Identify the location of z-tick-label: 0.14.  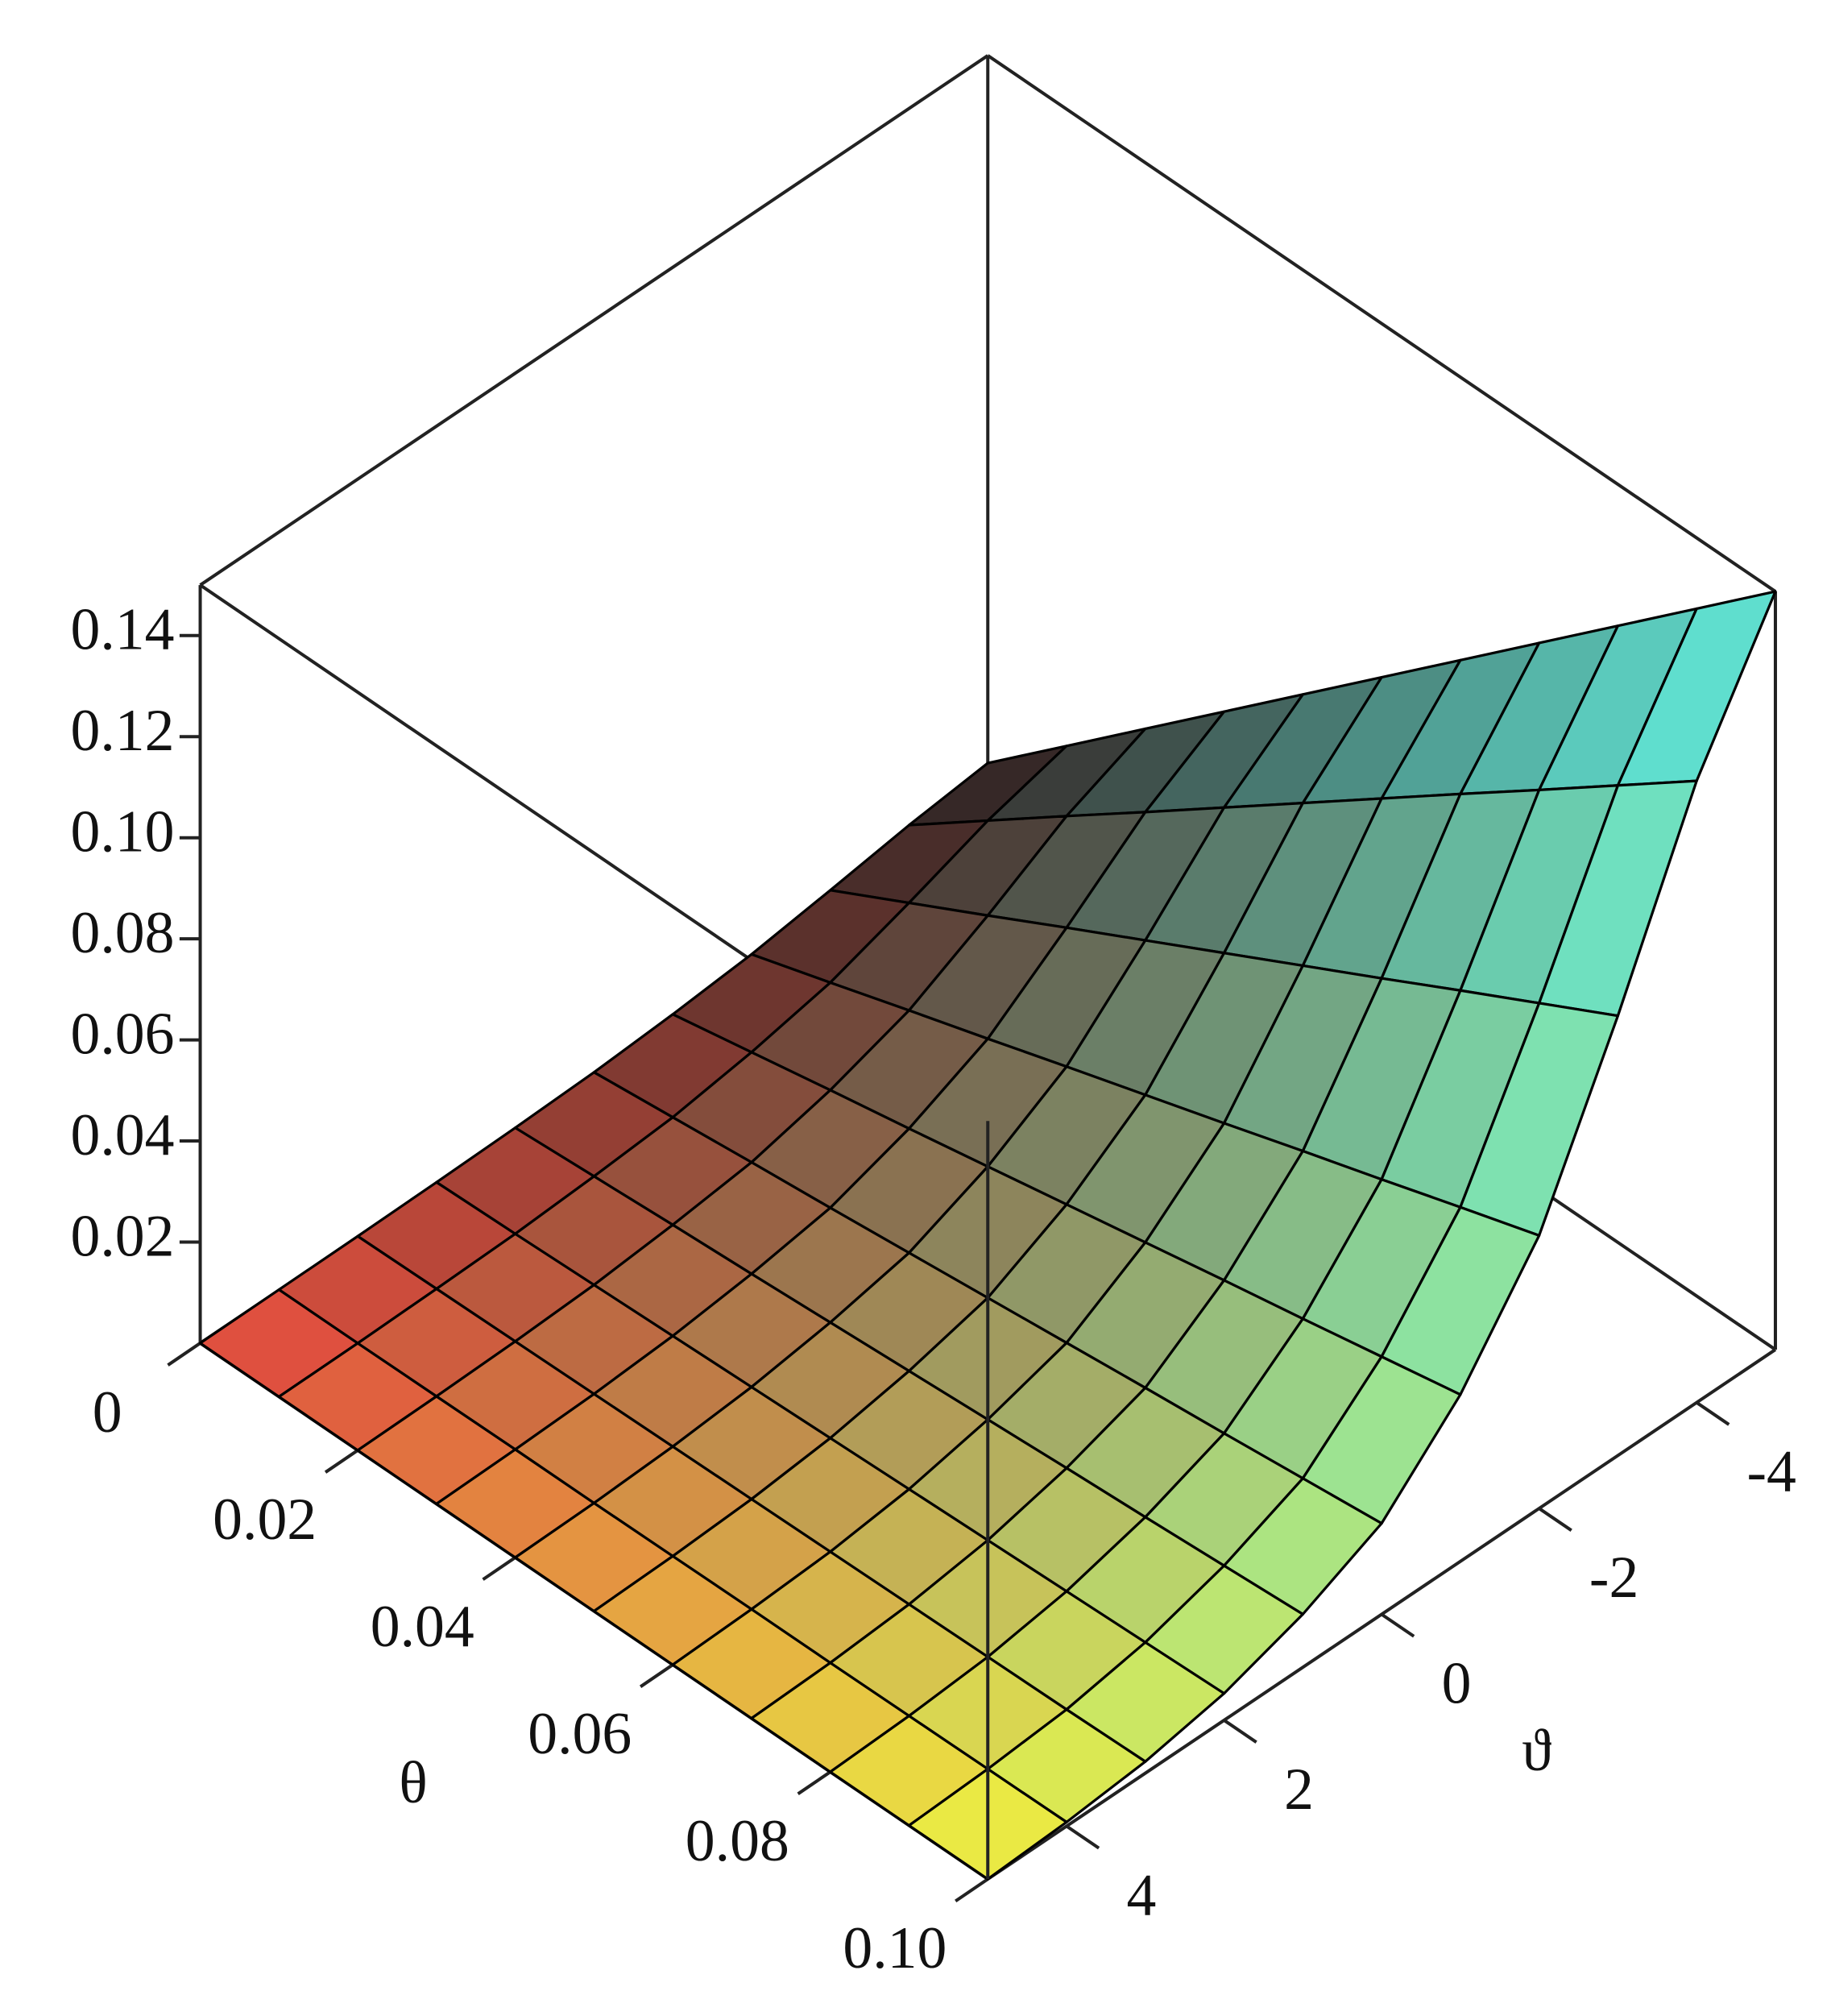
(122, 629).